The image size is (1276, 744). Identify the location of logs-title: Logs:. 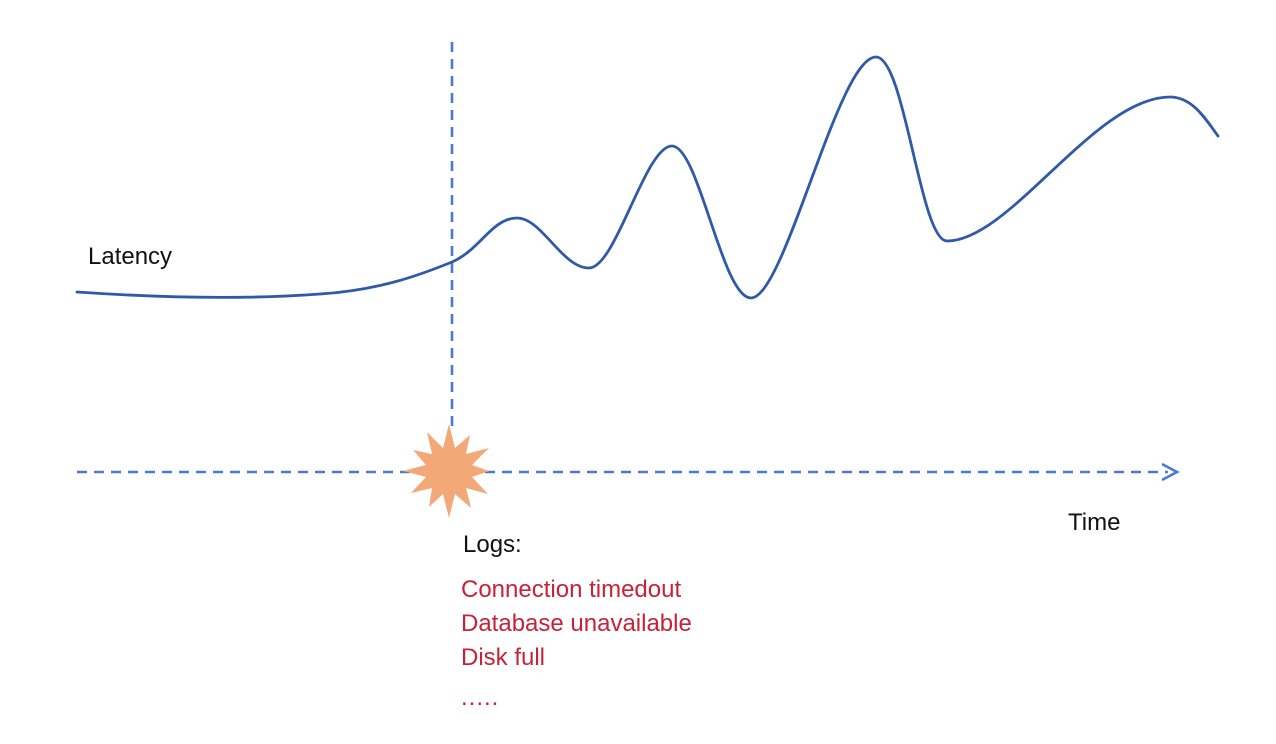
(492, 544).